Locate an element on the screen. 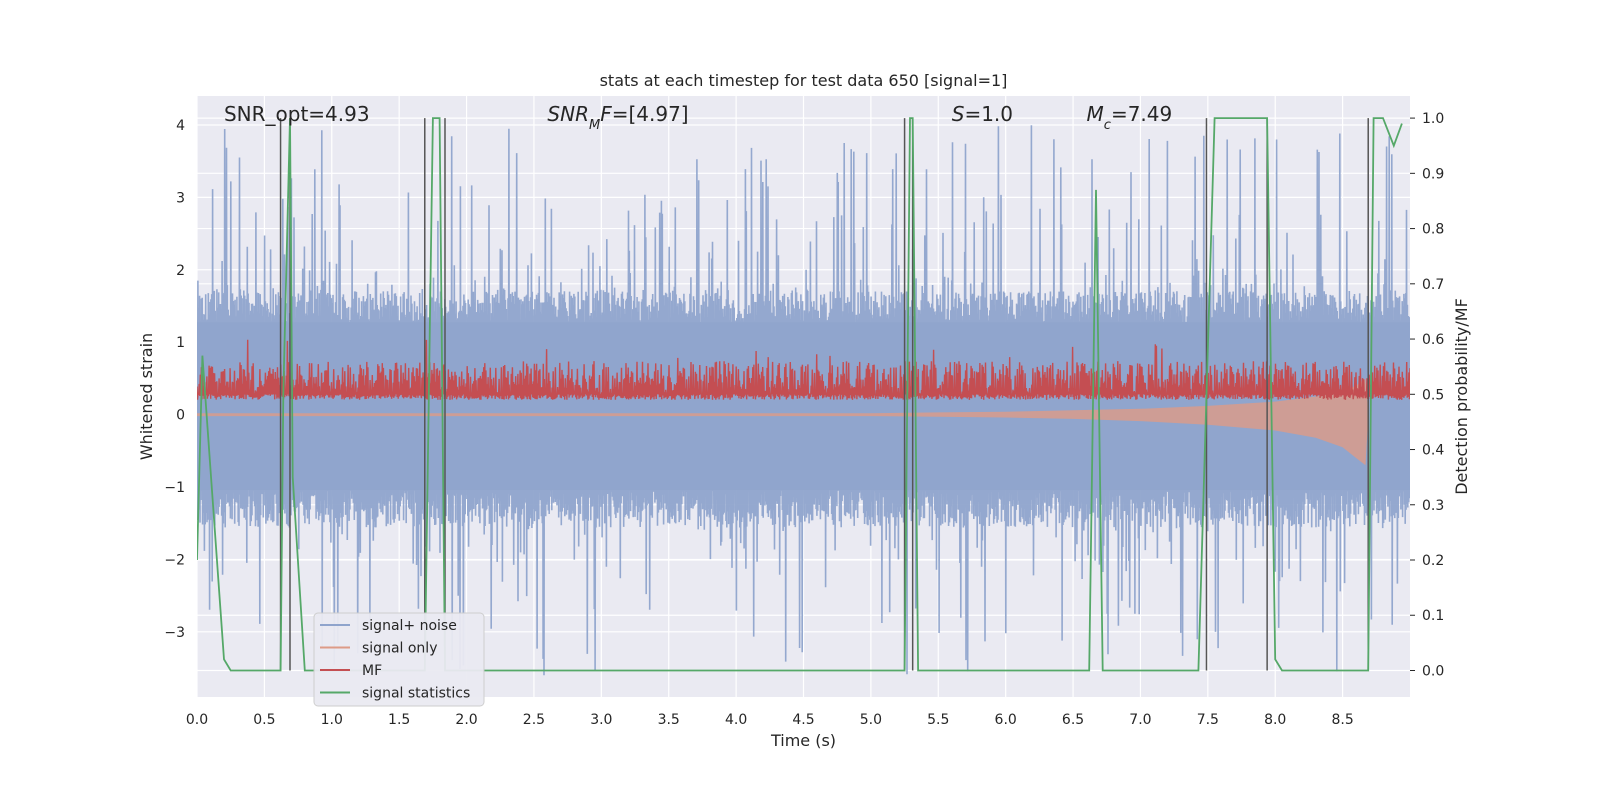 The image size is (1600, 800). x-tick-label: 0.5 is located at coordinates (264, 720).